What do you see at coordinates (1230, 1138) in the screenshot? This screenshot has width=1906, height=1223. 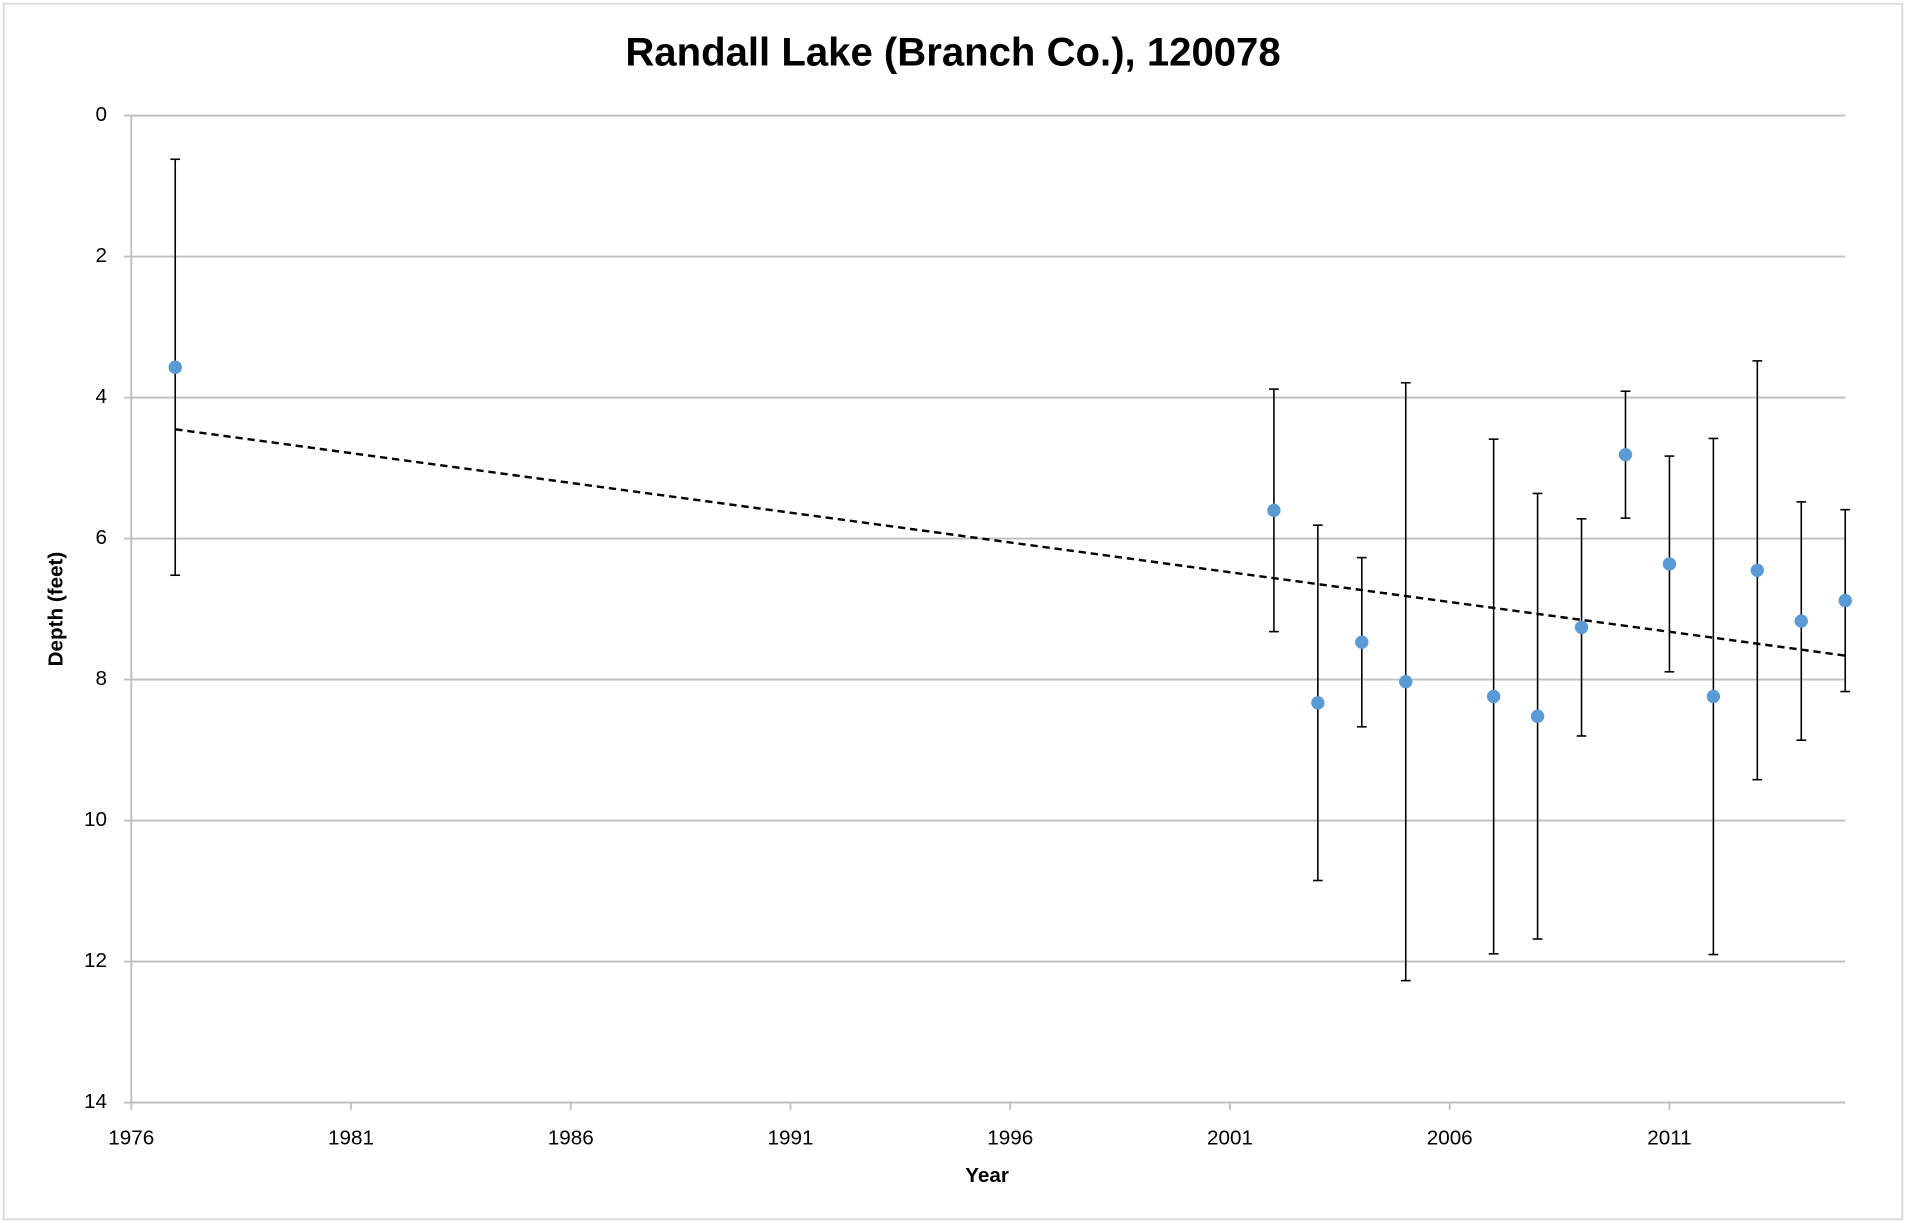 I see `x-tick-label: 2001` at bounding box center [1230, 1138].